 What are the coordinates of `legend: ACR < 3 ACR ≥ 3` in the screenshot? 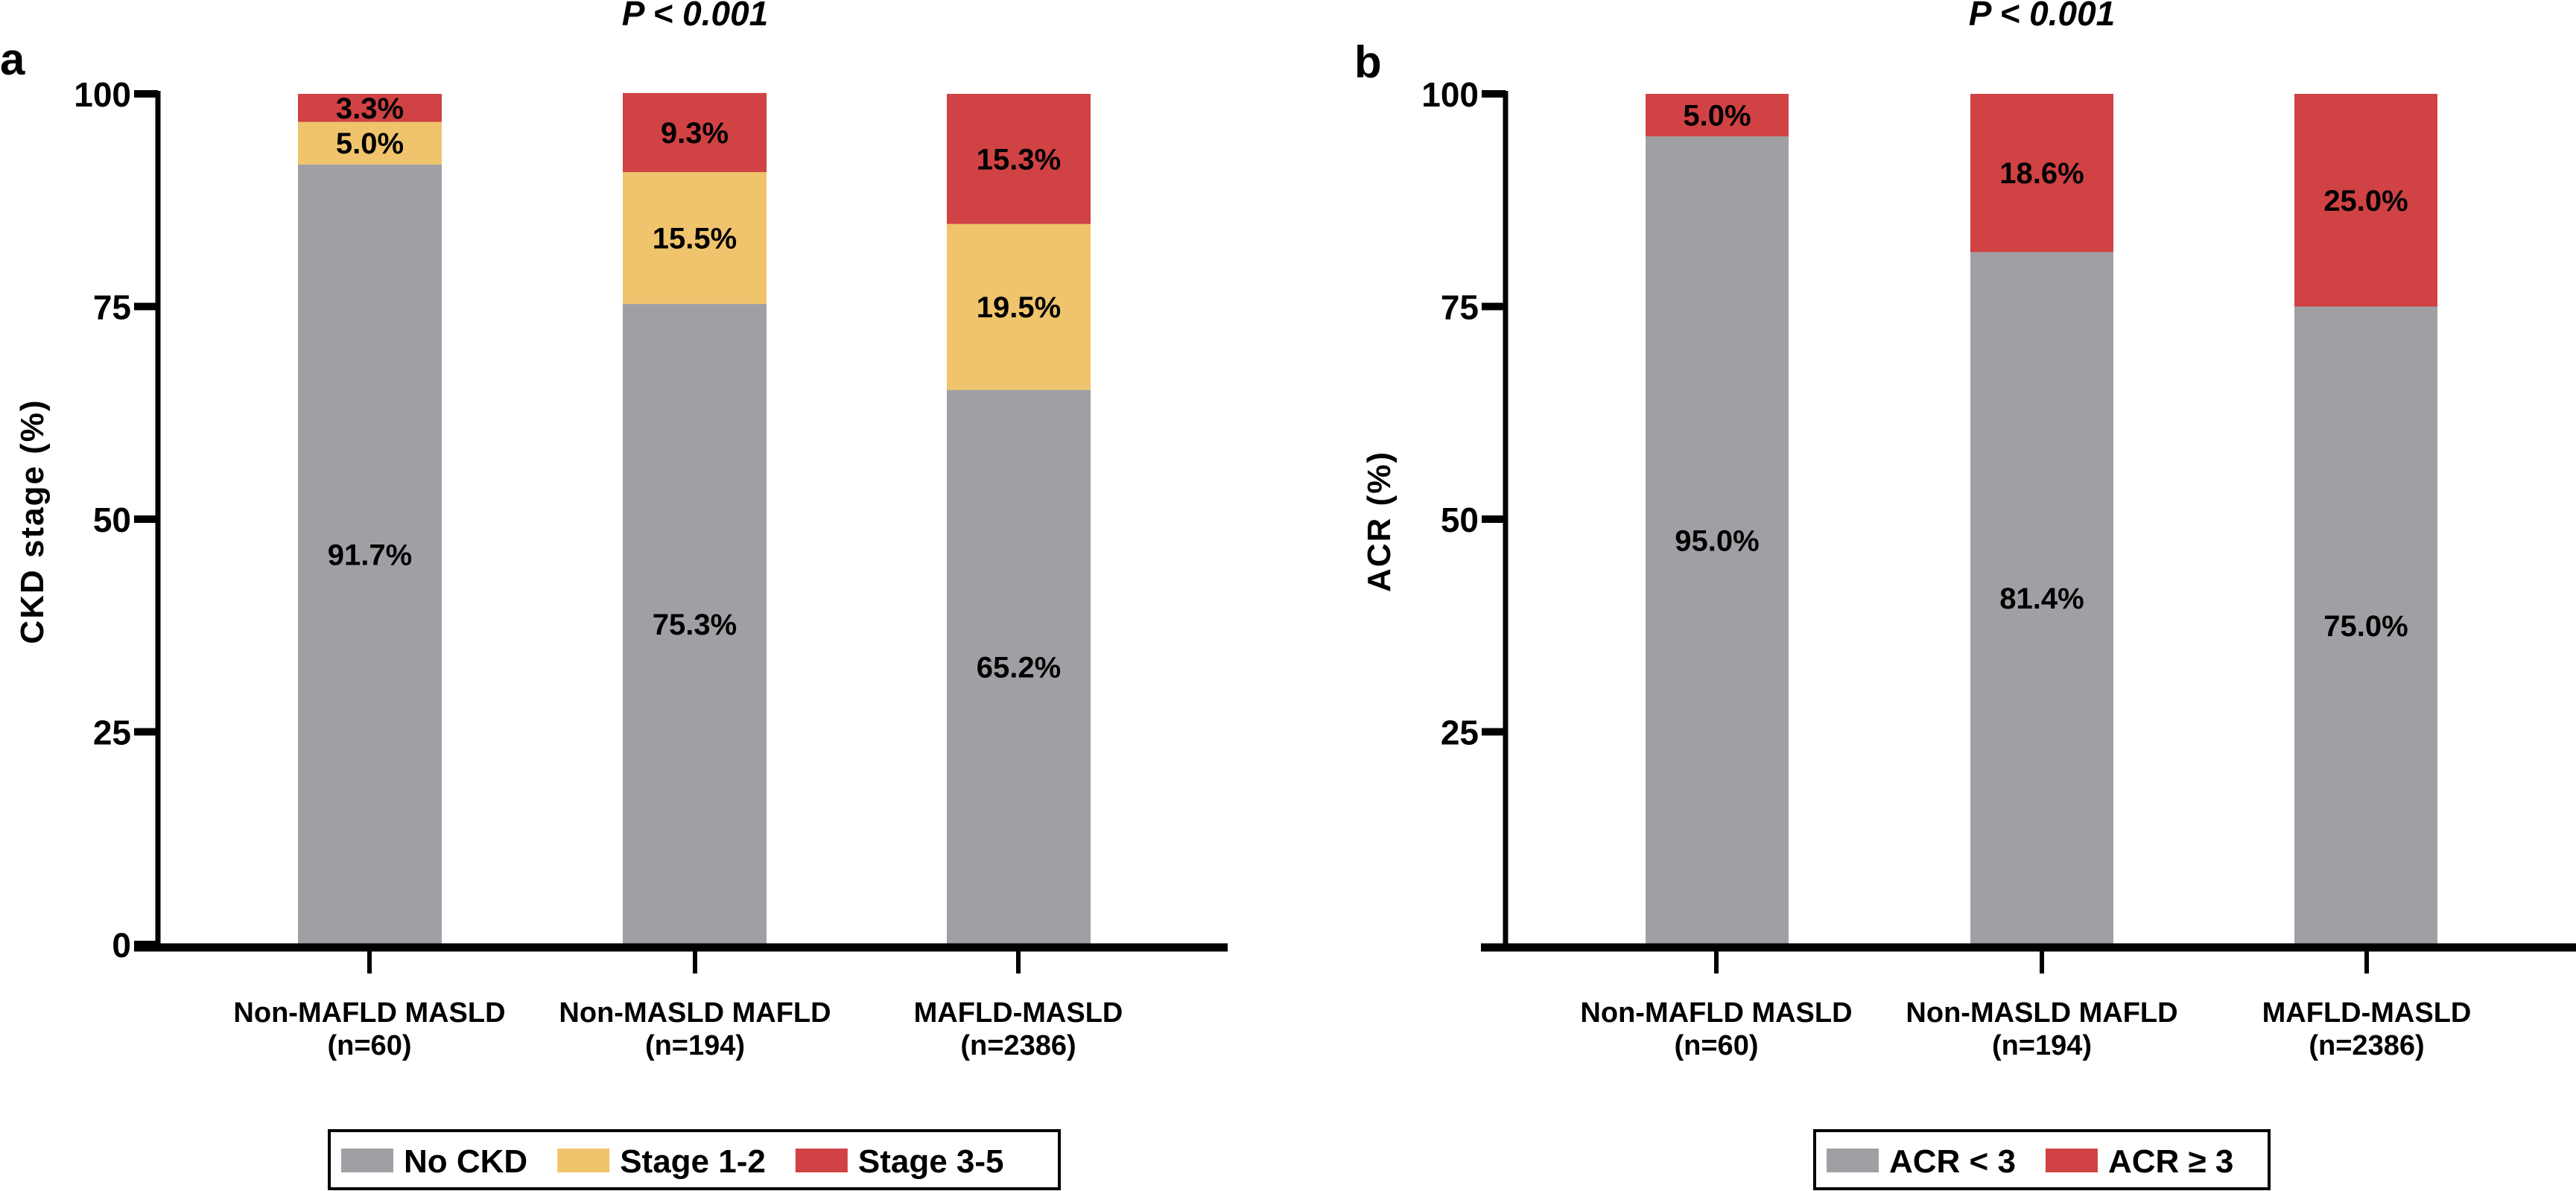 It's located at (2042, 1160).